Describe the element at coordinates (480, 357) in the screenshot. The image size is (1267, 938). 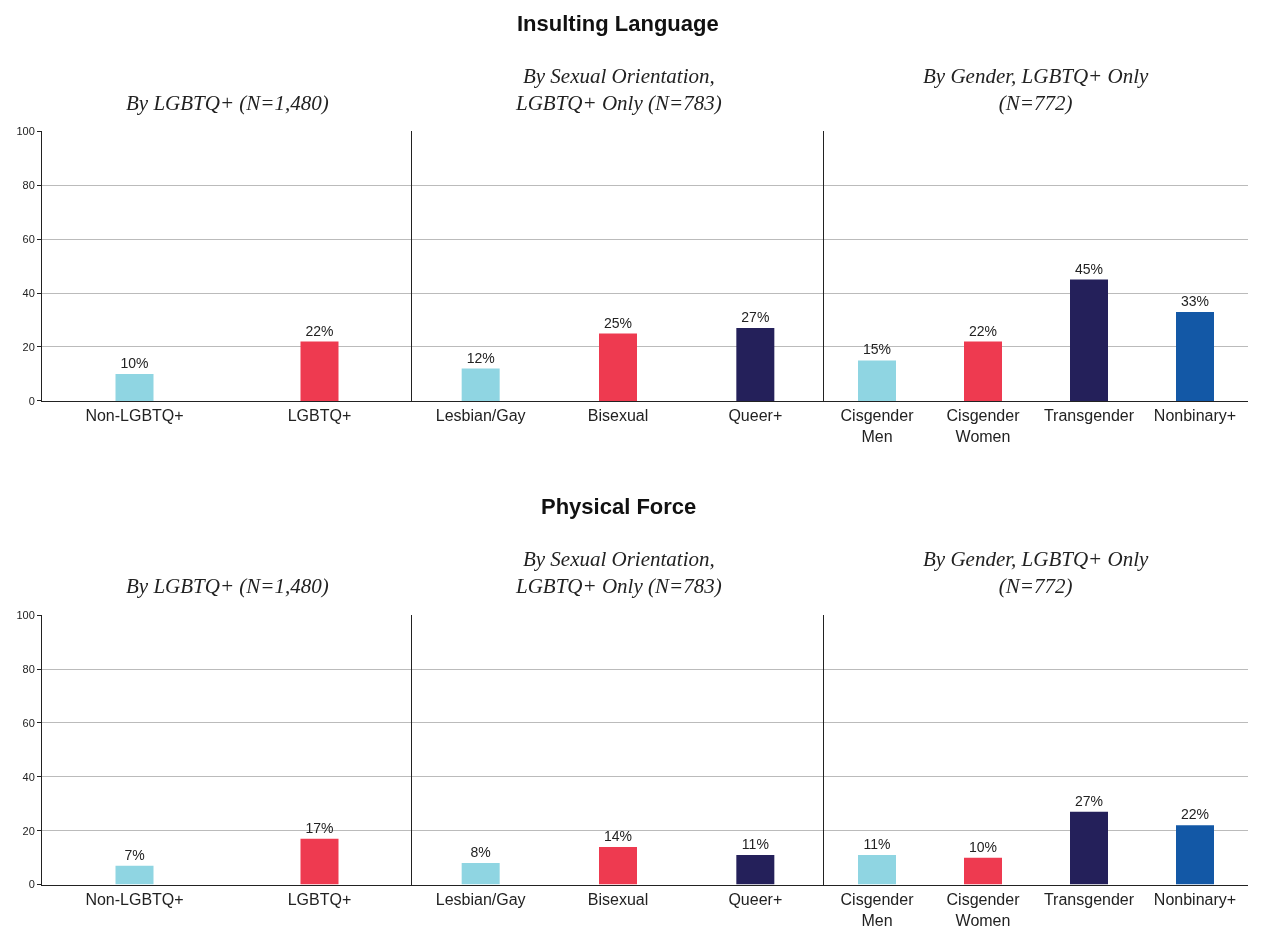
I see `data-label: 12%` at that location.